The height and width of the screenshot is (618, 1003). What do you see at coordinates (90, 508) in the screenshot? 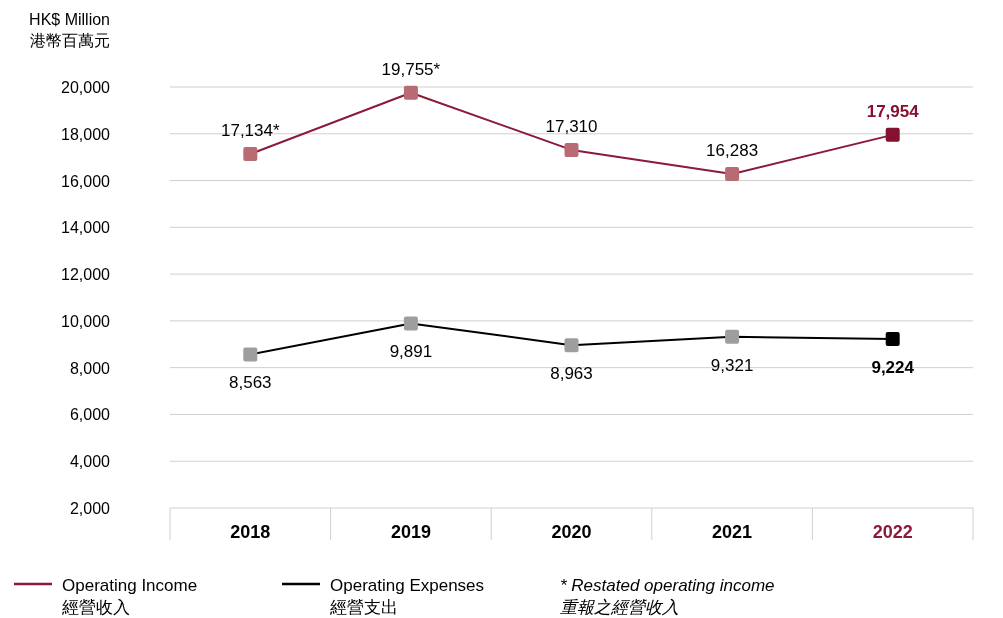
I see `y-tick-label: 2,000` at bounding box center [90, 508].